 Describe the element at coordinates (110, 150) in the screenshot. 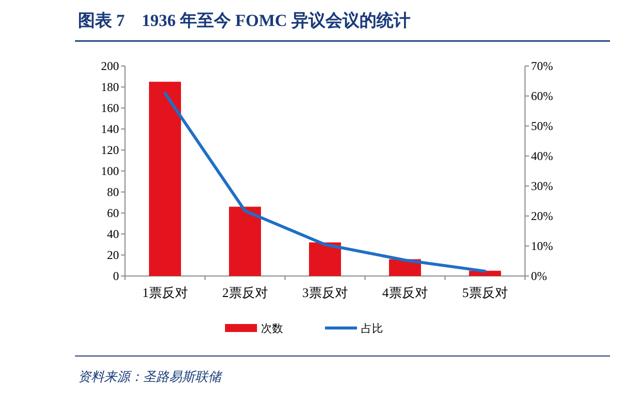

I see `y-tick-label: 120` at that location.